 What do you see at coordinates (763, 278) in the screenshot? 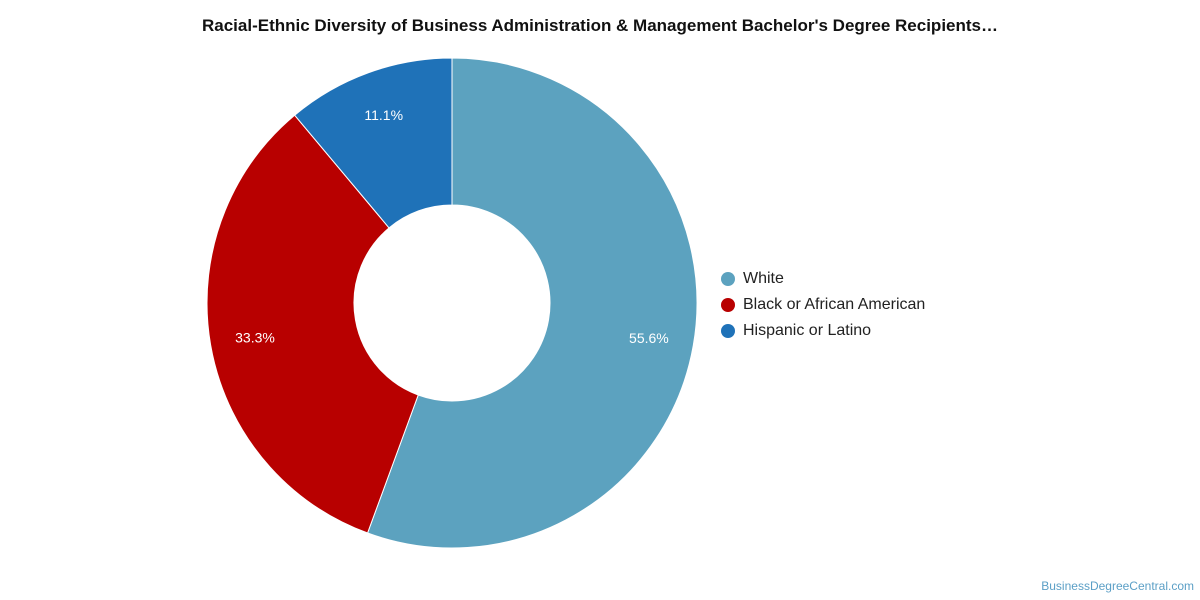
I see `legend-label: White` at bounding box center [763, 278].